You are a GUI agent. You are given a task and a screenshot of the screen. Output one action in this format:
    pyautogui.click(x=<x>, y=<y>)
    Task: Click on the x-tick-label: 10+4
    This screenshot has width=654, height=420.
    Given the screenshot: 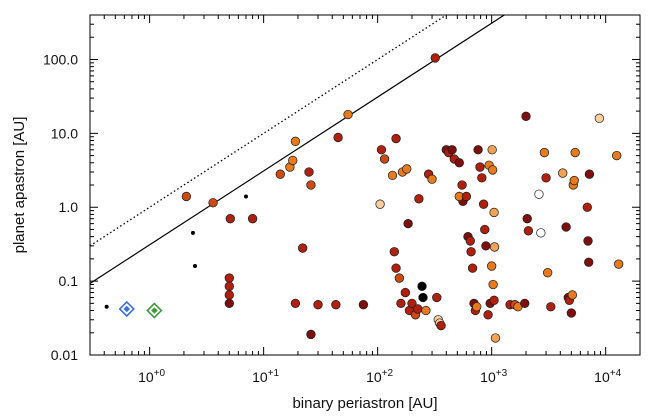 What is the action you would take?
    pyautogui.click(x=607, y=376)
    